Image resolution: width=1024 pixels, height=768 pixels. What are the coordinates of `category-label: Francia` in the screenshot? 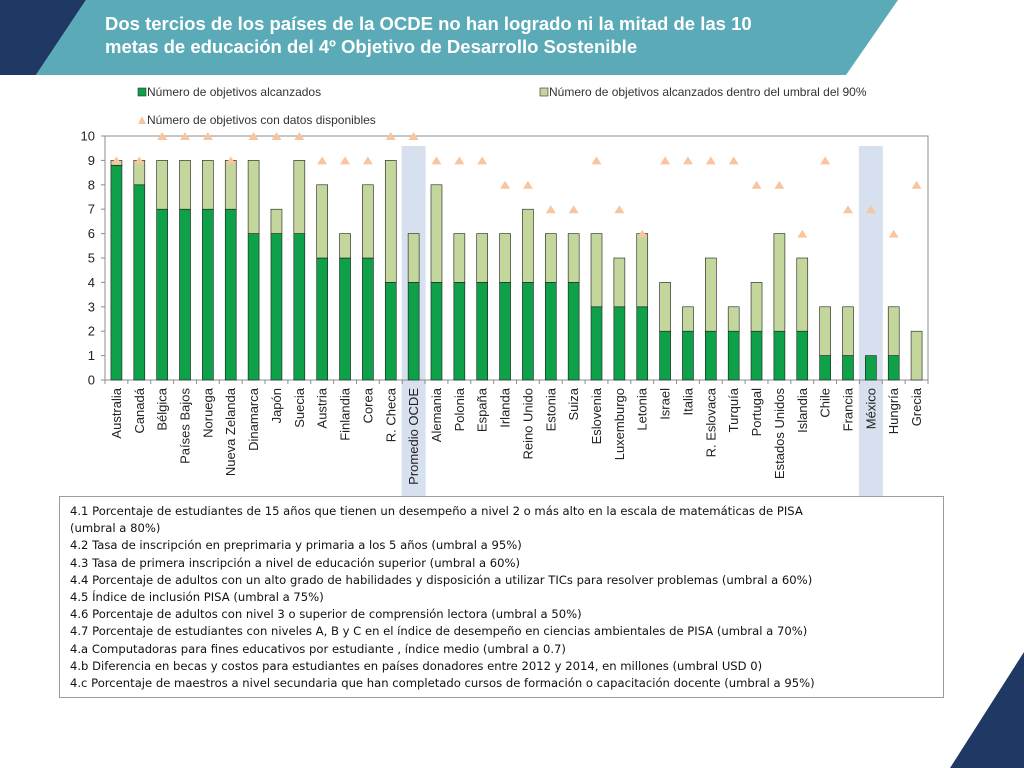 It's located at (847, 409).